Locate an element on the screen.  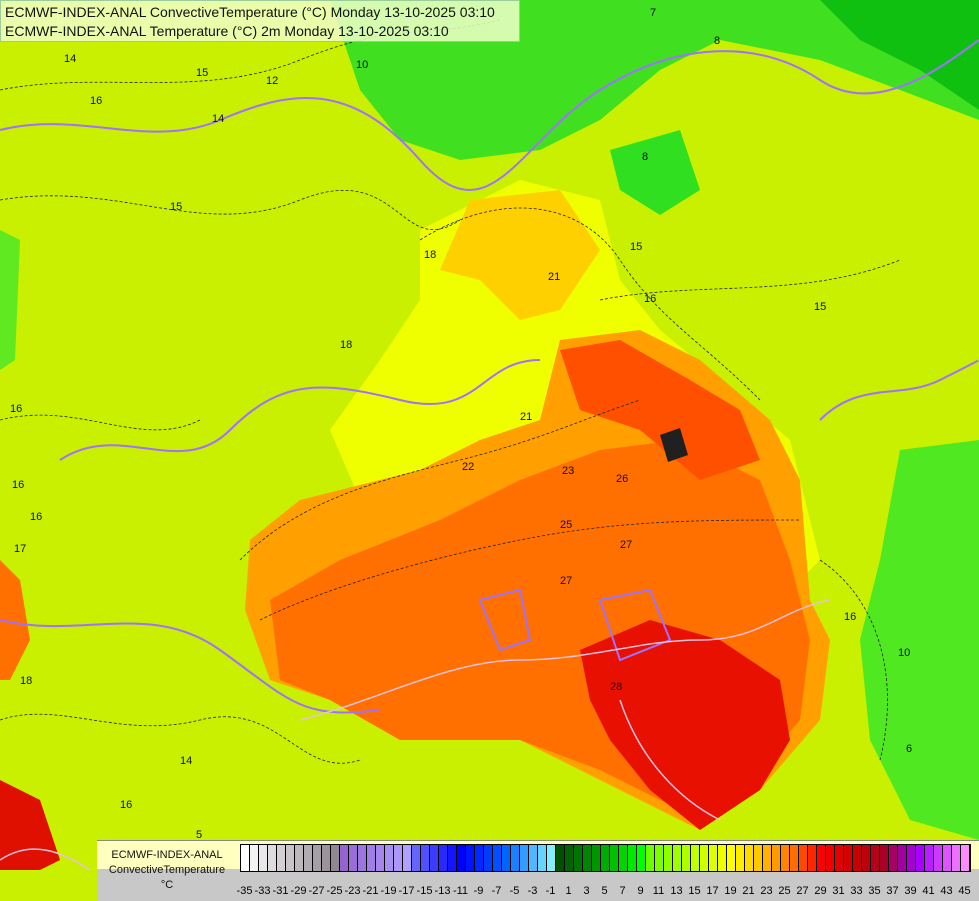
legend-tick-label: 23 is located at coordinates (766, 891).